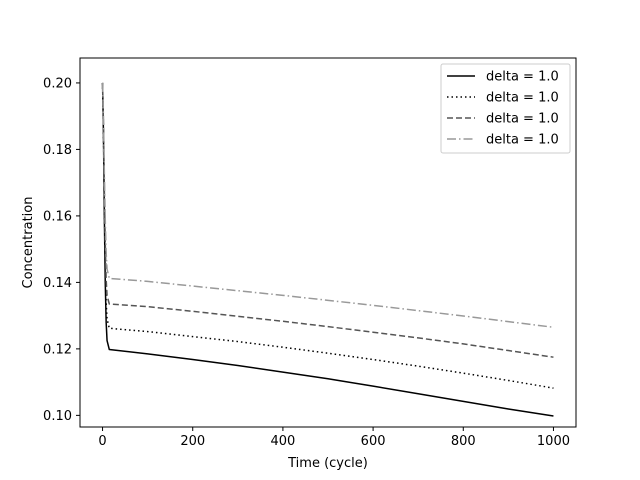 The image size is (640, 480). Describe the element at coordinates (522, 98) in the screenshot. I see `legend-label-2: delta = 1.0` at that location.